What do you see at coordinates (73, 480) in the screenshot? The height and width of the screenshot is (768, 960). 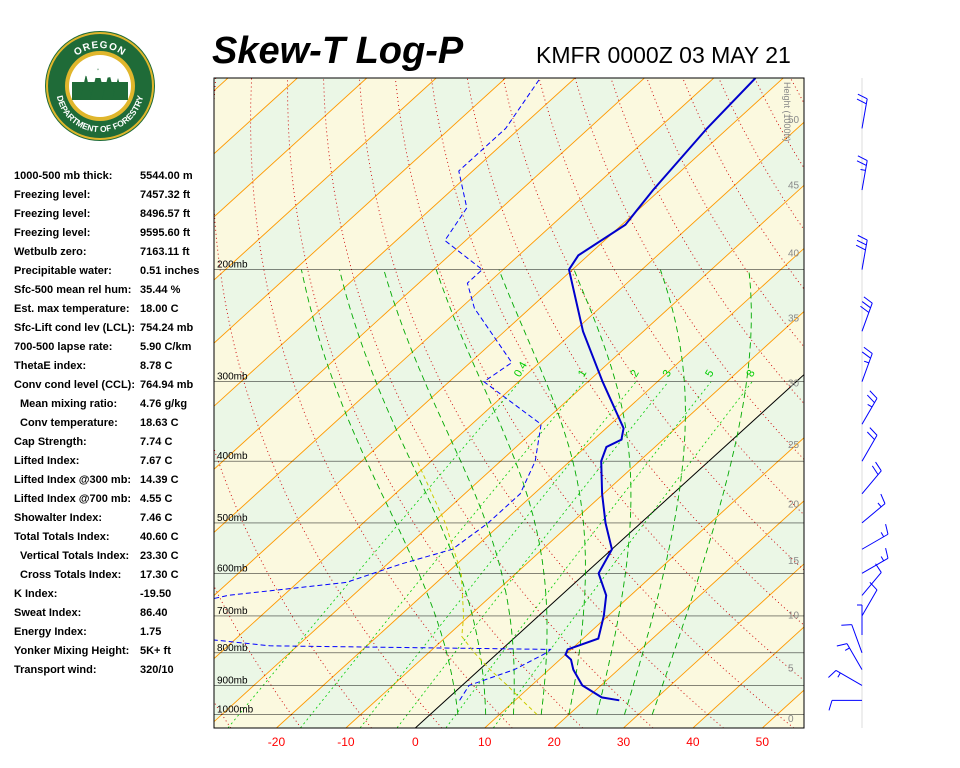 I see `index-label: Lifted Index @300 mb:` at bounding box center [73, 480].